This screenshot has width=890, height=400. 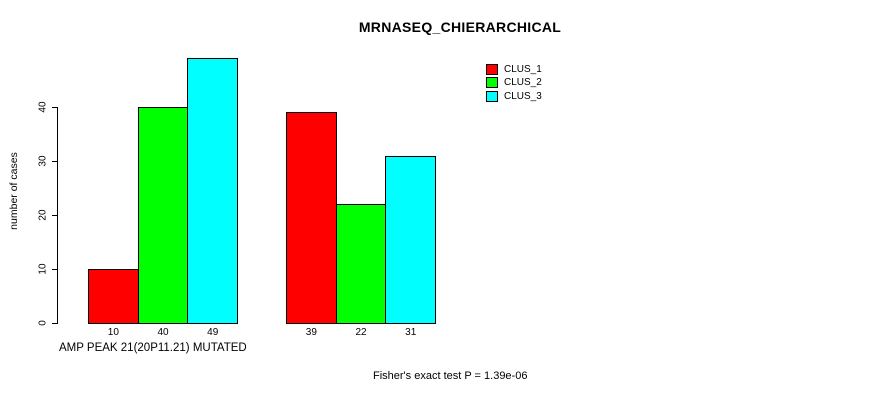 I want to click on y-tick-label: 10, so click(x=43, y=269).